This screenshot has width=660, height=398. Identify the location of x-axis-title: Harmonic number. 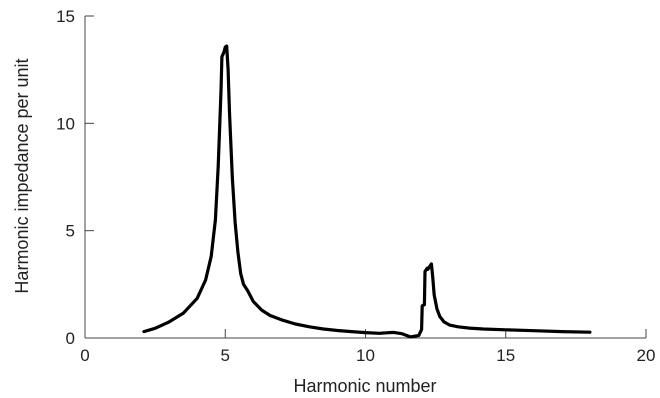
(364, 386).